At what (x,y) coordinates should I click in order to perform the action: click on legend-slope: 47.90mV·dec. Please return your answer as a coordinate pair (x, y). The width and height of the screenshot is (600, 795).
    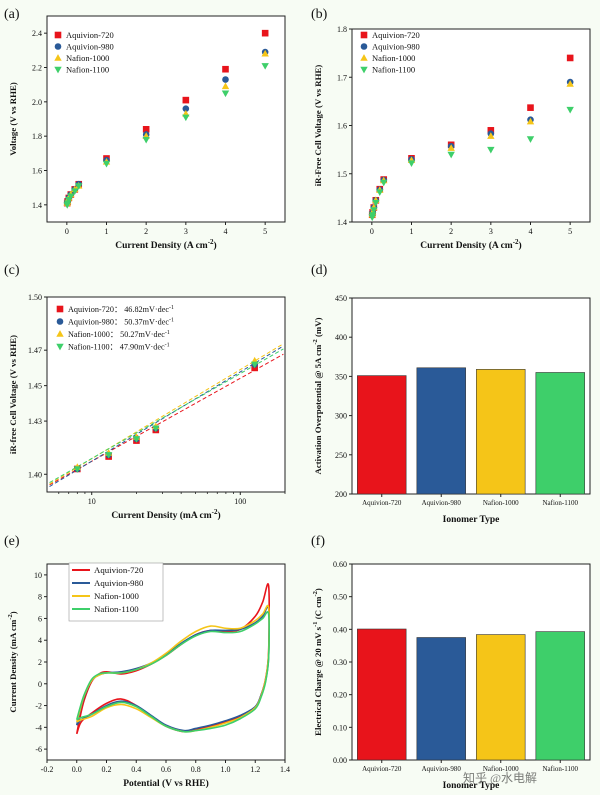
    Looking at the image, I should click on (142, 347).